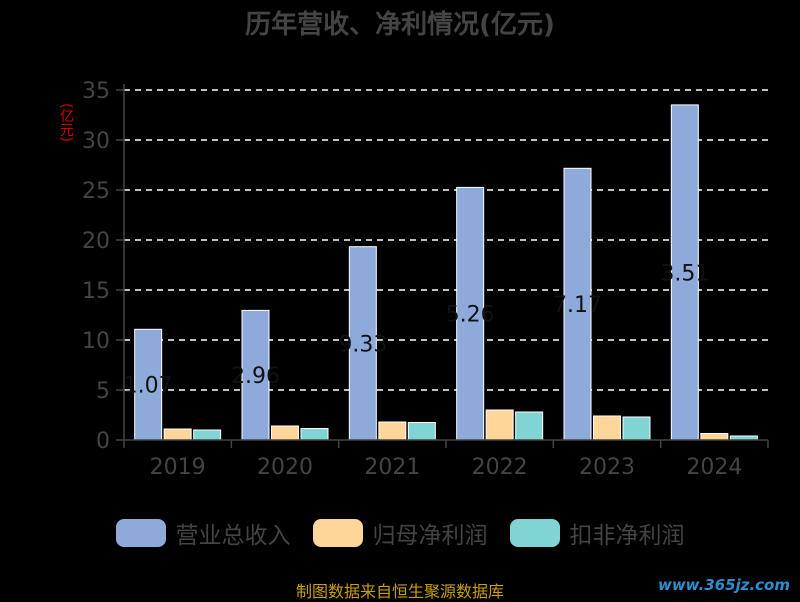 Image resolution: width=800 pixels, height=602 pixels. Describe the element at coordinates (337, 533) in the screenshot. I see `legend-swatch-net-profit` at that location.